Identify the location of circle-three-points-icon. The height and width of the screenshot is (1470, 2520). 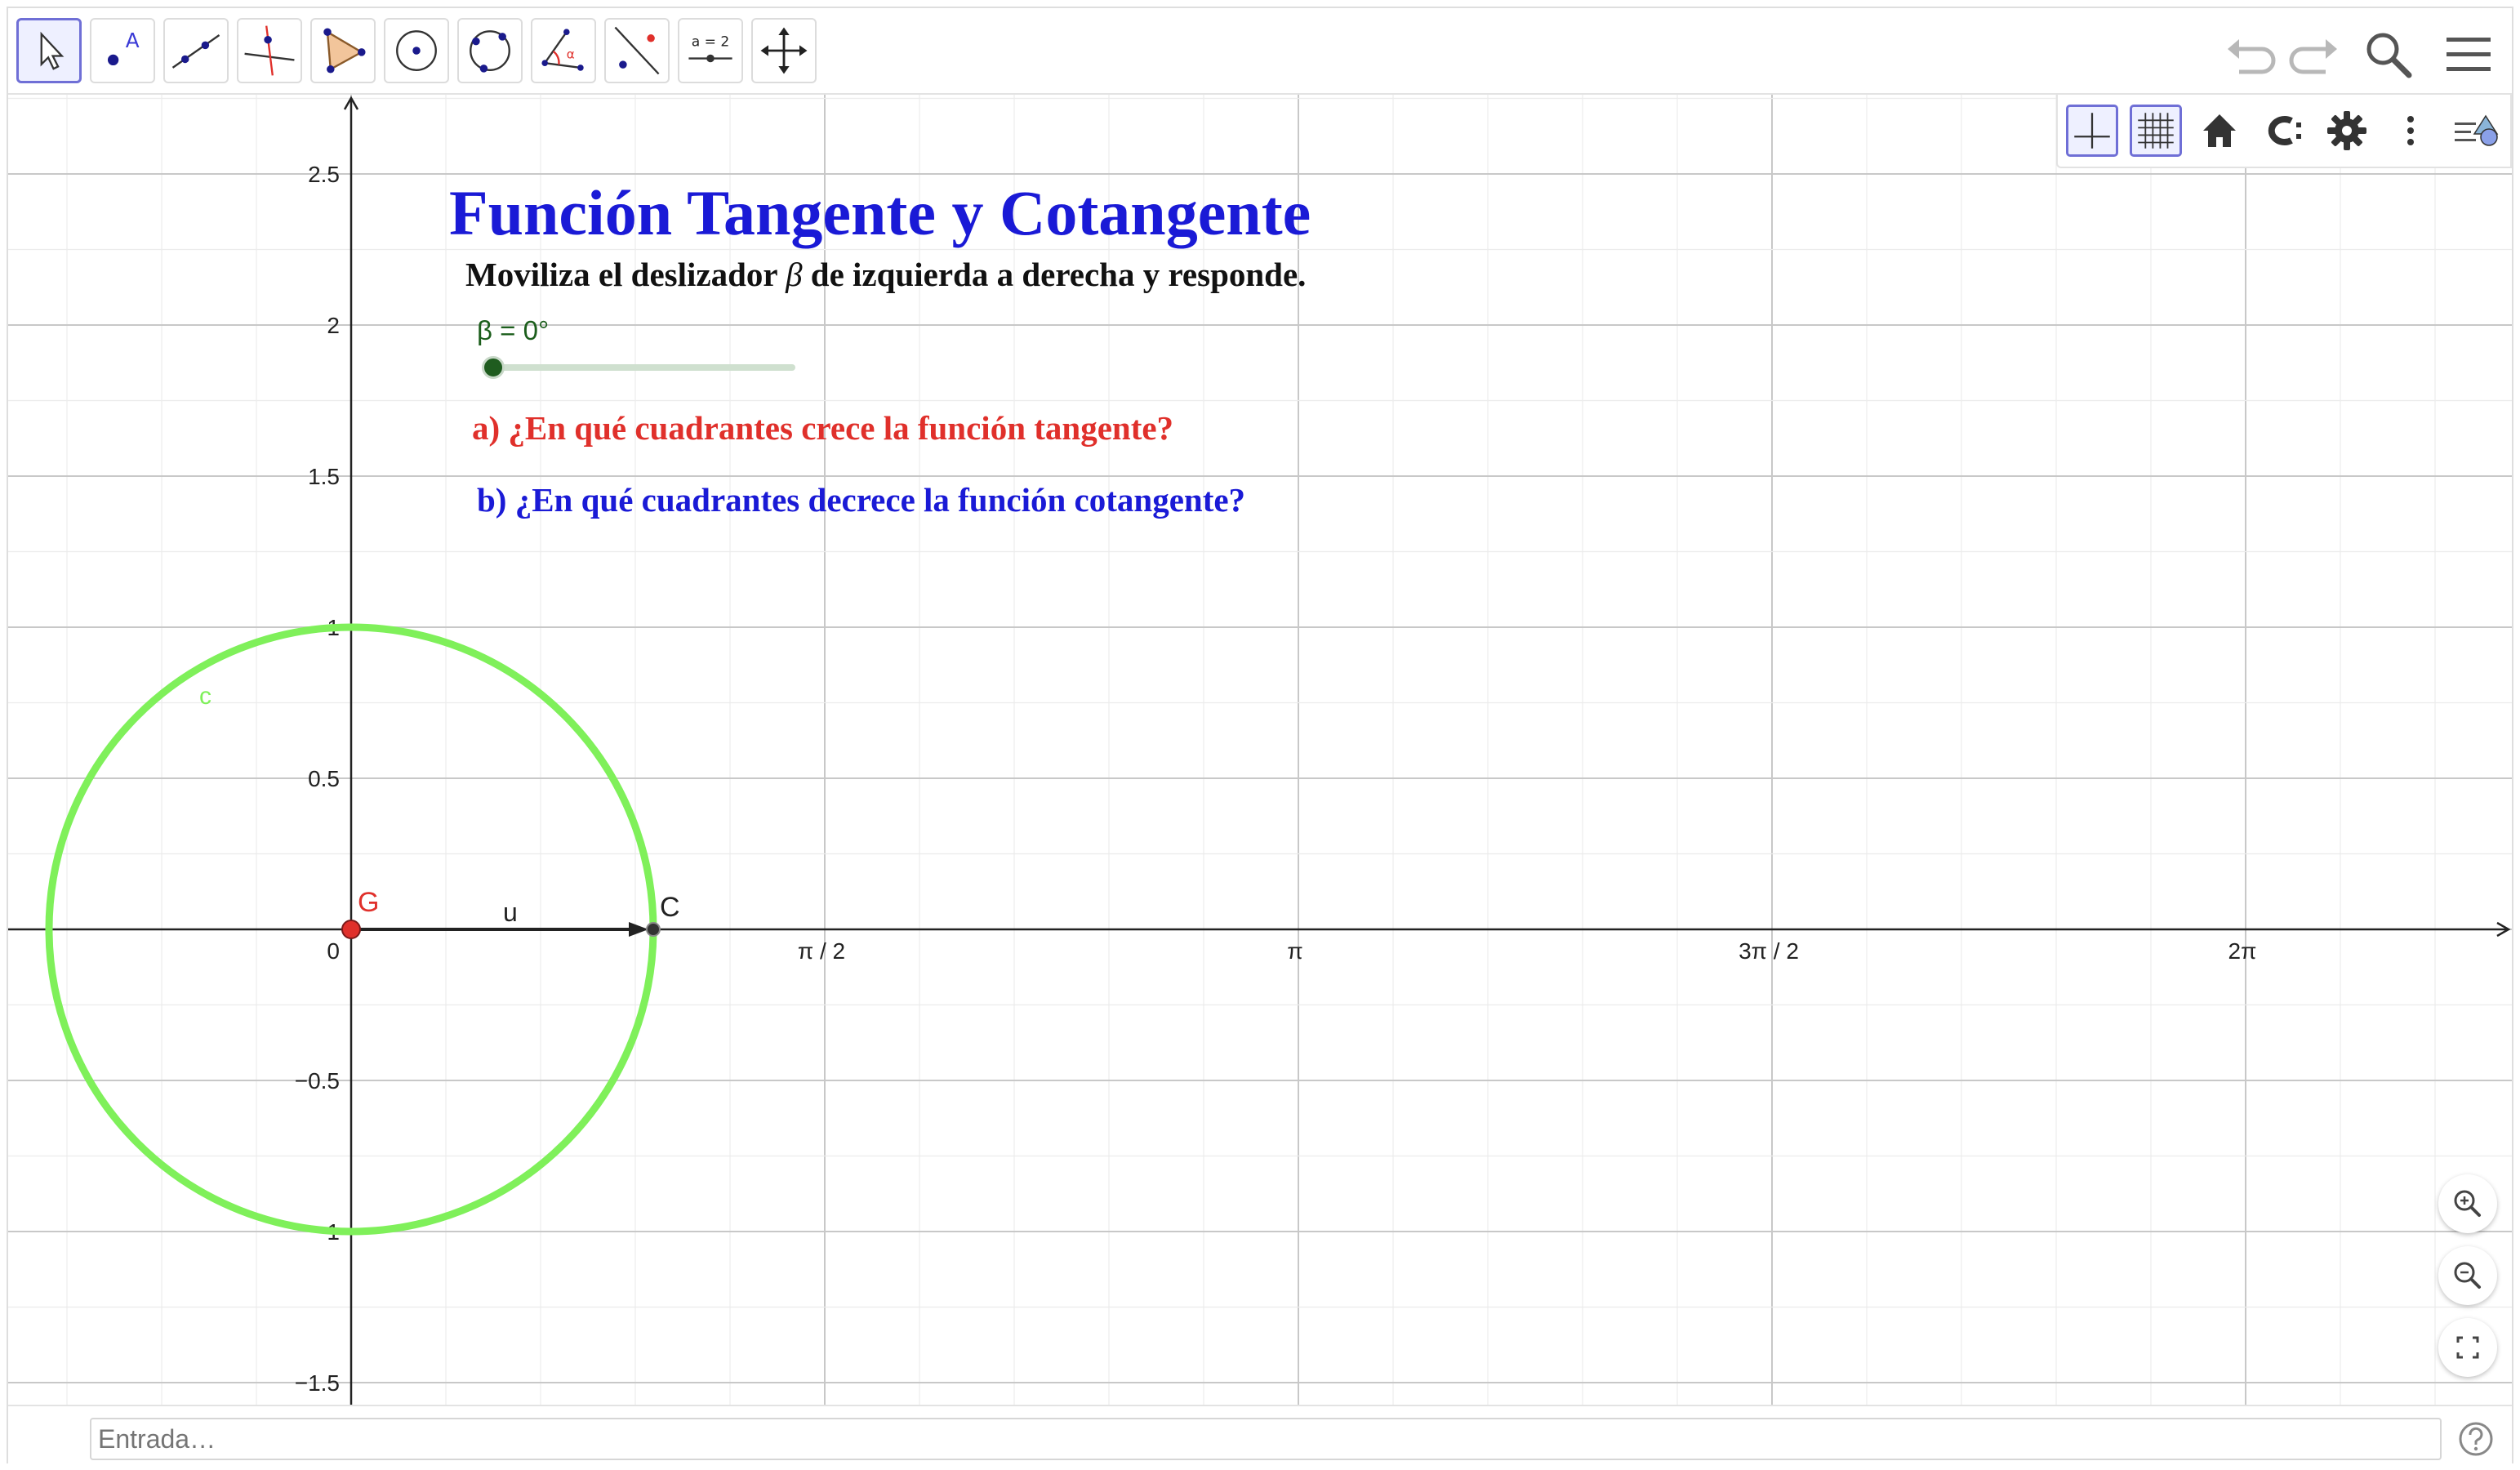
(490, 51).